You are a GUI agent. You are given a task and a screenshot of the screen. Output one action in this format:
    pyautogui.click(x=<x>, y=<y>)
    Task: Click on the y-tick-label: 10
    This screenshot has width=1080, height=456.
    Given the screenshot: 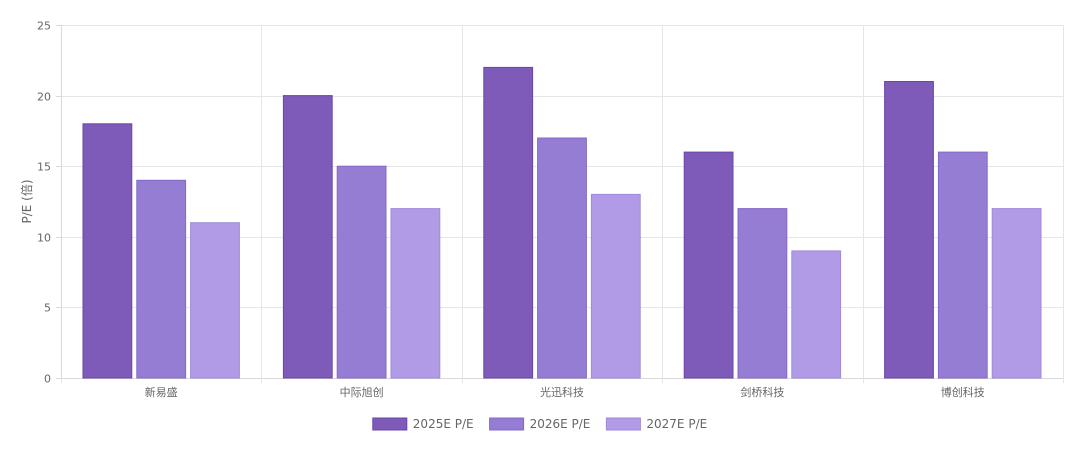 What is the action you would take?
    pyautogui.click(x=44, y=238)
    